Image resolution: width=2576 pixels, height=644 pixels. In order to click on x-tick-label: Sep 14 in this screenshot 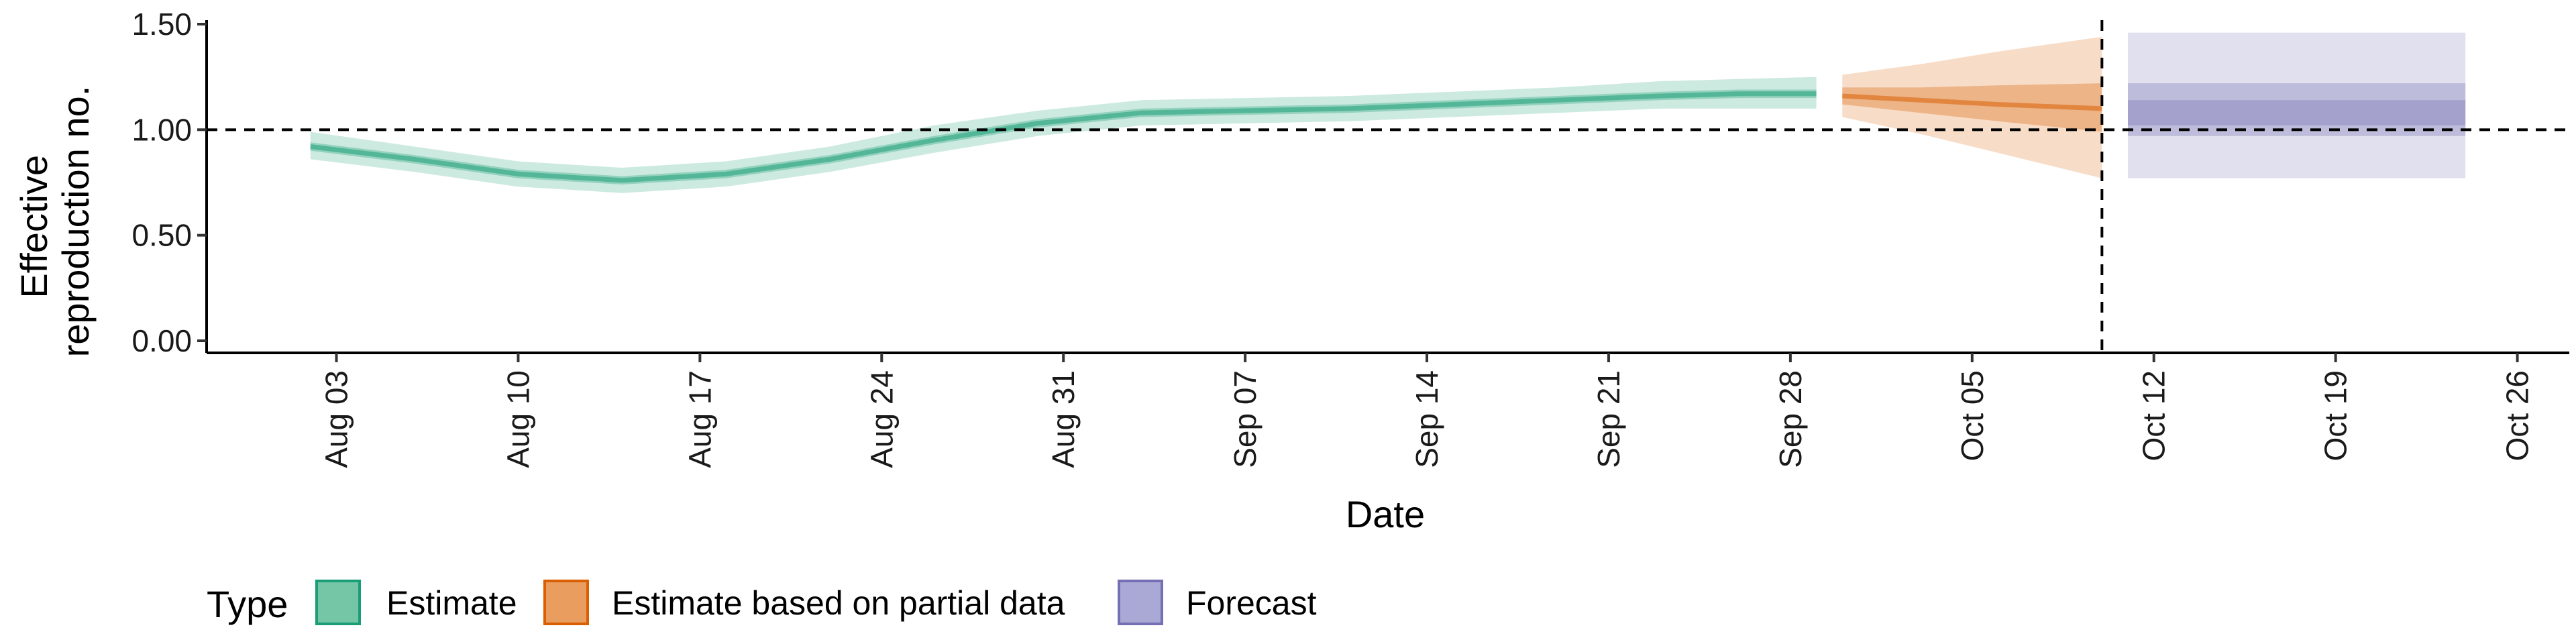, I will do `click(1426, 419)`.